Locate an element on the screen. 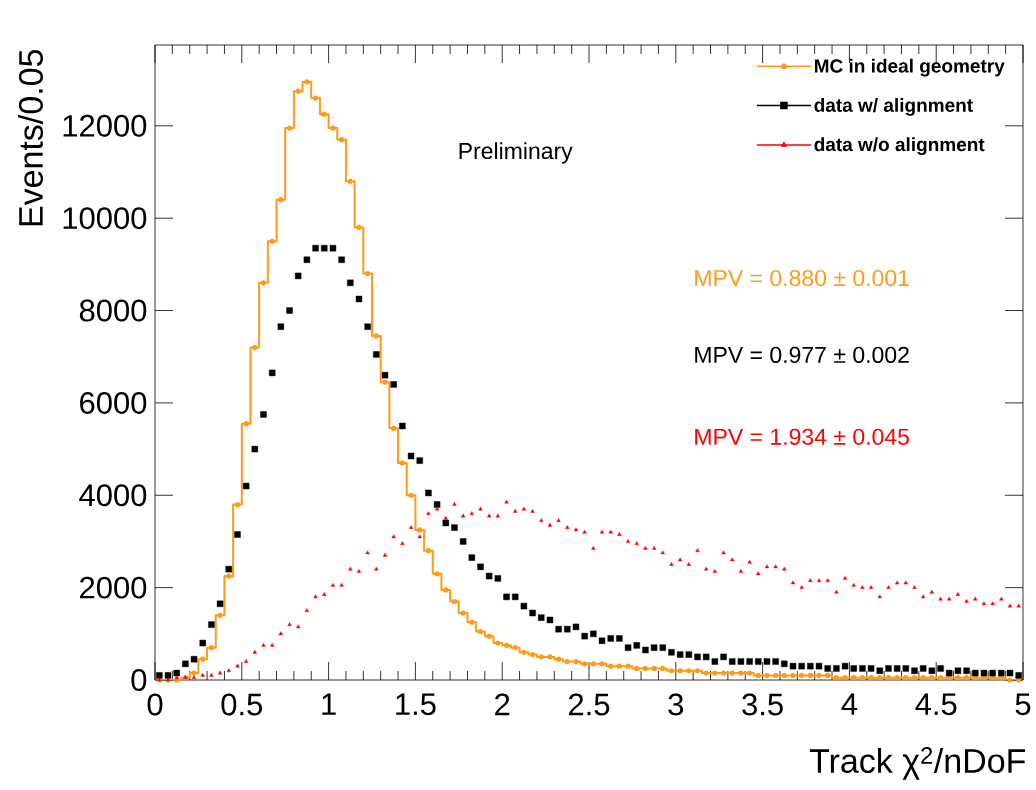  y-tick-label: 6000 is located at coordinates (113, 402).